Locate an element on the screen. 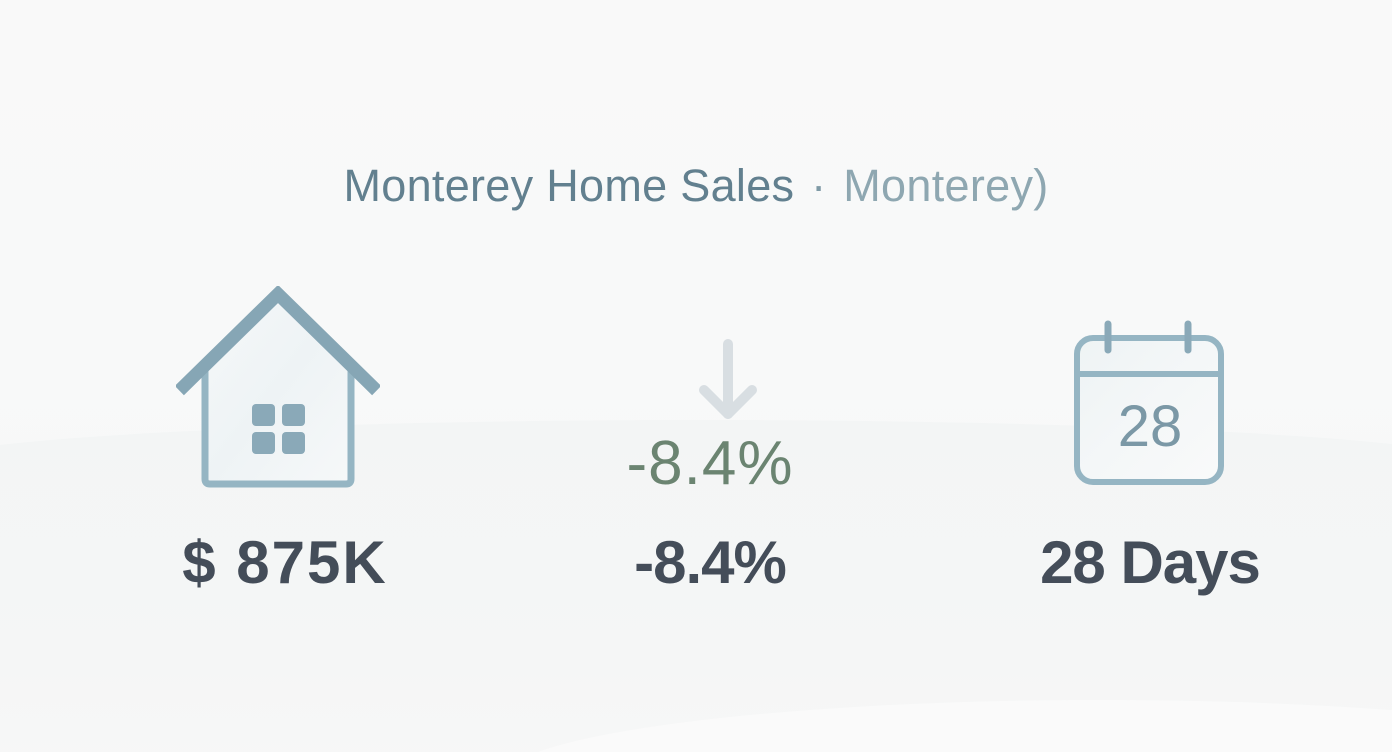 The height and width of the screenshot is (752, 1392). page-title: Monterey Home Sales · Monterey) is located at coordinates (696, 186).